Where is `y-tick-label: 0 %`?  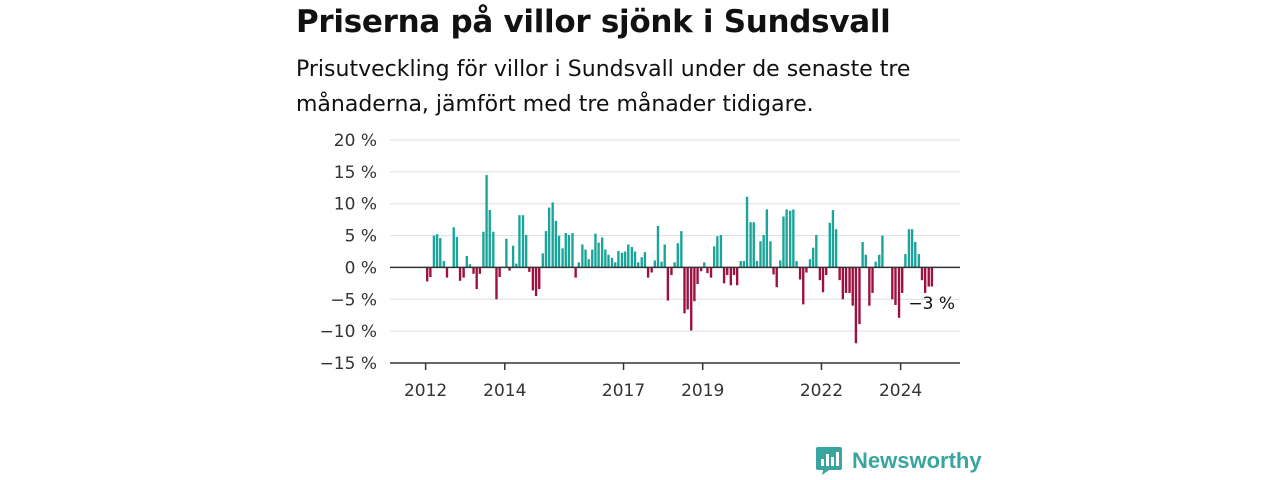 y-tick-label: 0 % is located at coordinates (361, 268).